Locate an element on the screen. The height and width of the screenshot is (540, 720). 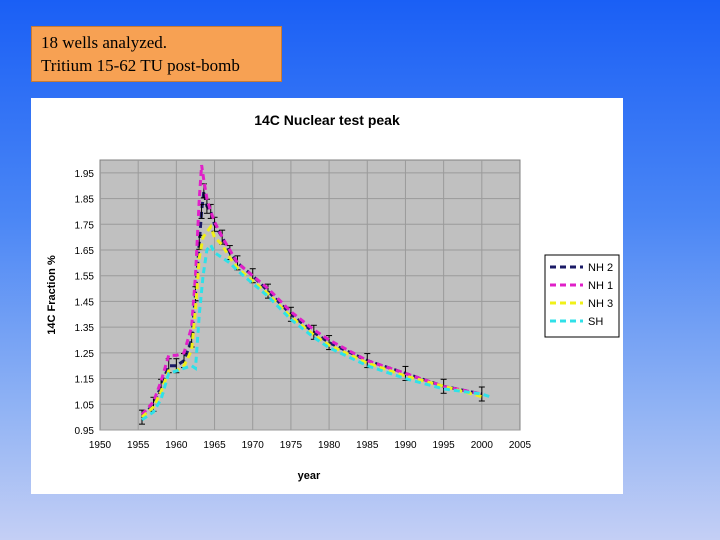
y-tick-label: 1.35 is located at coordinates (85, 328).